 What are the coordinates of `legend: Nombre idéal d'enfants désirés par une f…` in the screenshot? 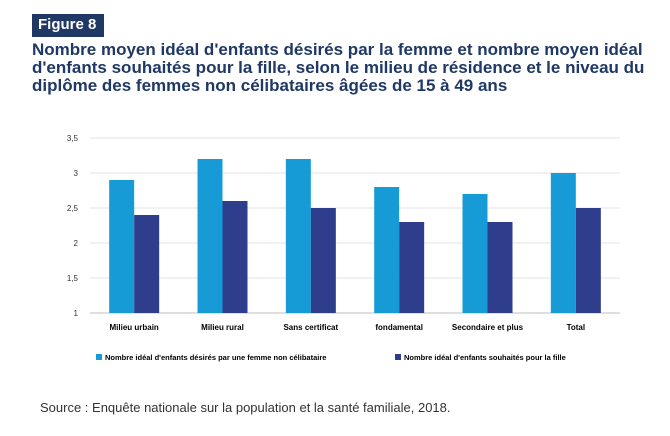 It's located at (331, 357).